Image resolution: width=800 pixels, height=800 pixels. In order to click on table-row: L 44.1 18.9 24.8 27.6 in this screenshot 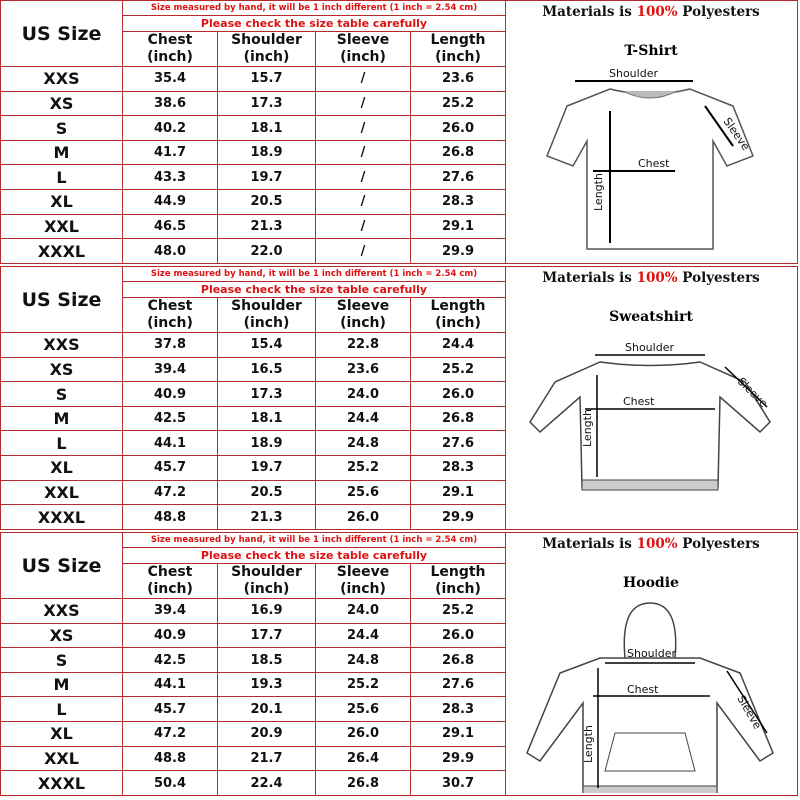, I will do `click(253, 443)`.